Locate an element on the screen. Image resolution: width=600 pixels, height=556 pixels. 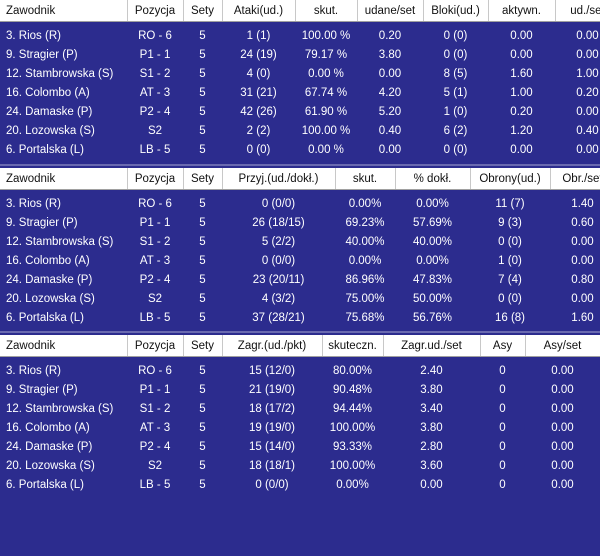
stat-cell: 0 is located at coordinates (502, 484).